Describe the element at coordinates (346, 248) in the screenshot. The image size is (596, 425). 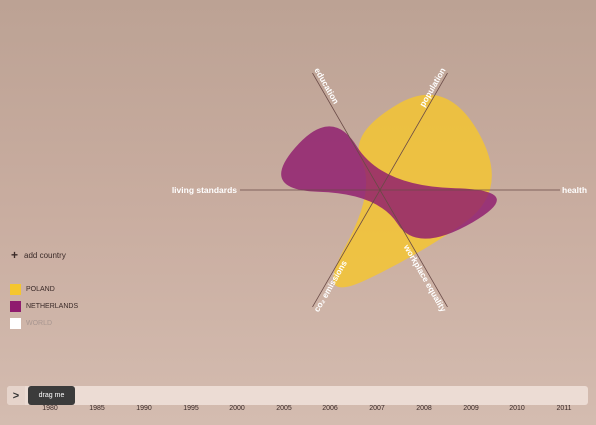
I see `axis-line-co2_emissions` at that location.